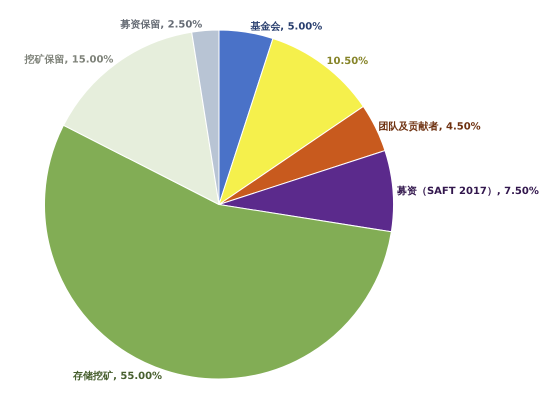 The width and height of the screenshot is (558, 409). What do you see at coordinates (160, 24) in the screenshot?
I see `slice-label: 募资保留, 2.50%` at bounding box center [160, 24].